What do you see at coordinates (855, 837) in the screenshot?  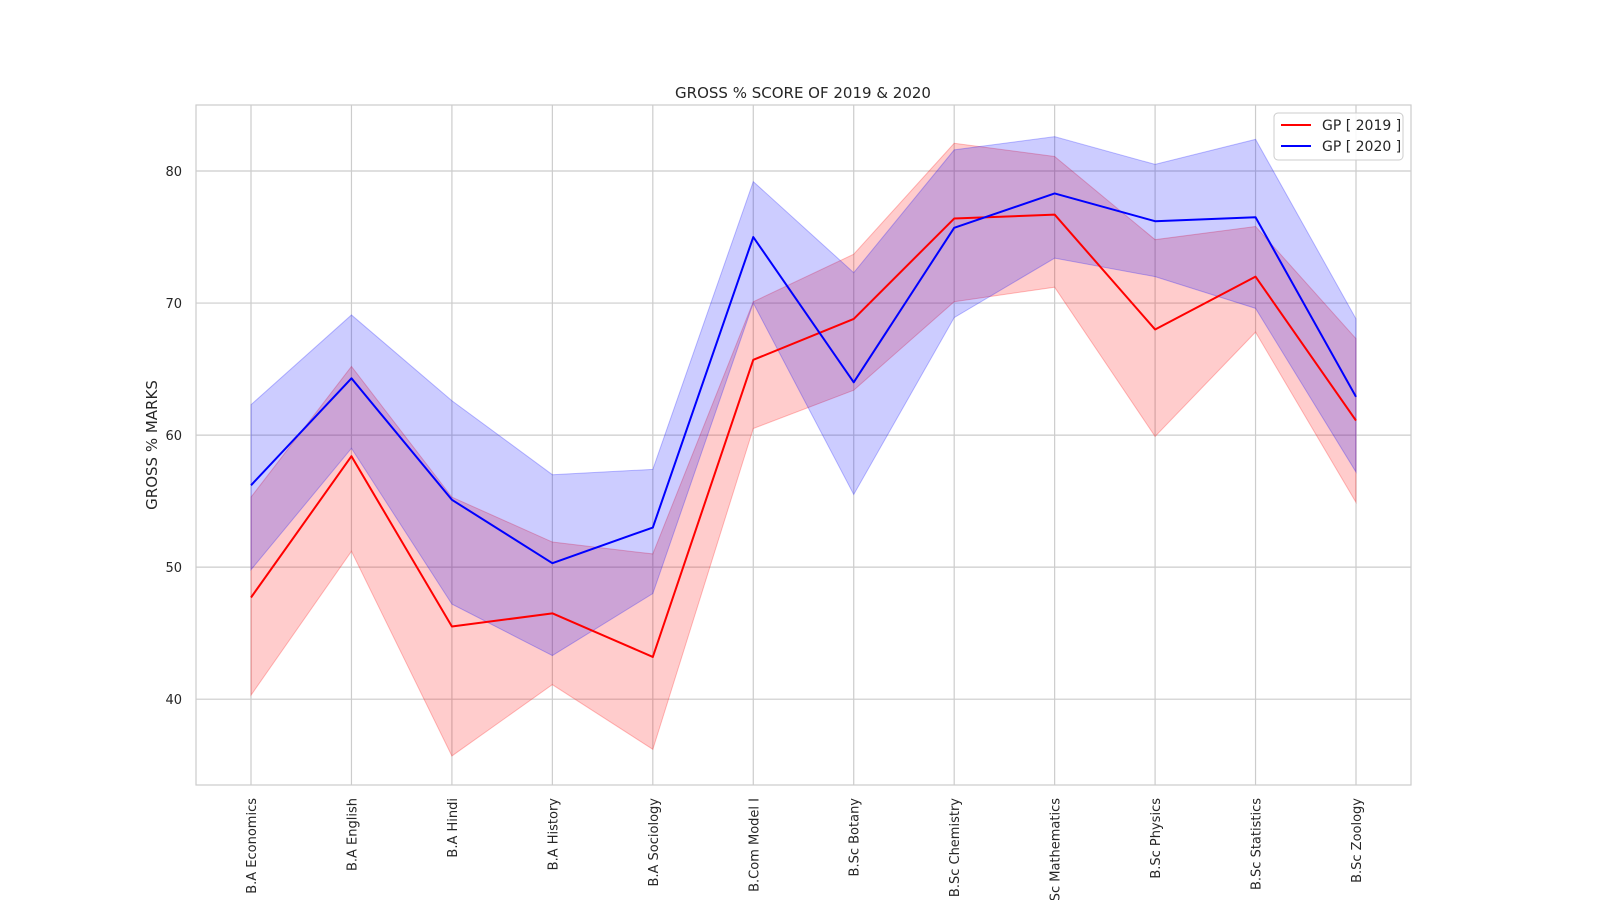 I see `x-tick-label: B.Sc Botany` at bounding box center [855, 837].